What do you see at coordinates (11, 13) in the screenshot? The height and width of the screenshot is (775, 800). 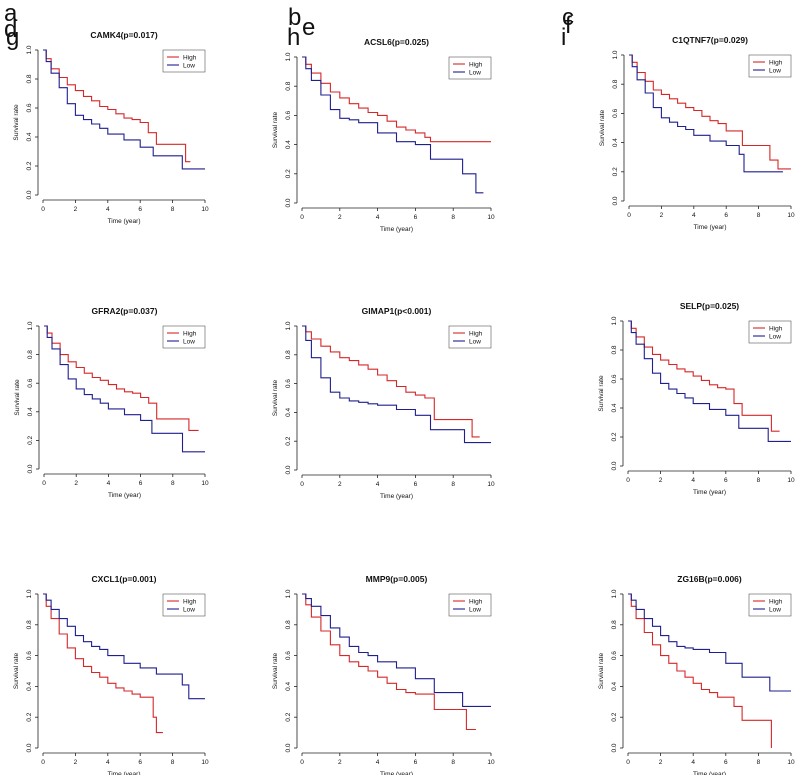 I see `panel-letter: a` at bounding box center [11, 13].